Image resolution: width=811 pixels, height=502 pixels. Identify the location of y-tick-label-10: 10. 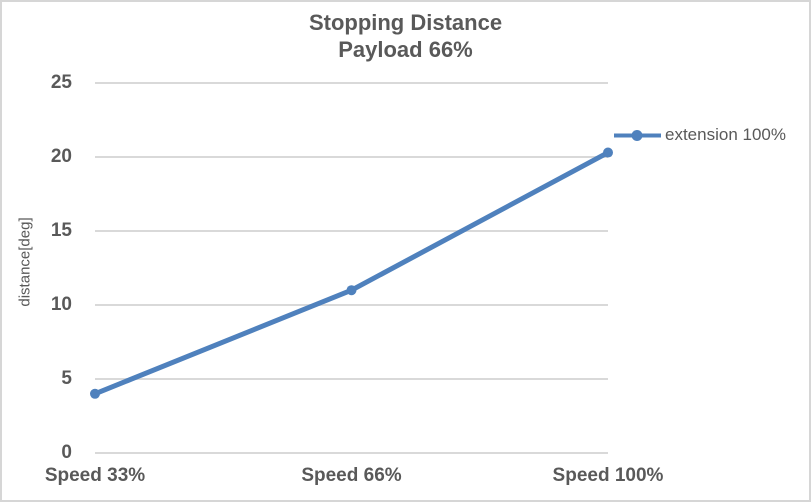
(61, 304).